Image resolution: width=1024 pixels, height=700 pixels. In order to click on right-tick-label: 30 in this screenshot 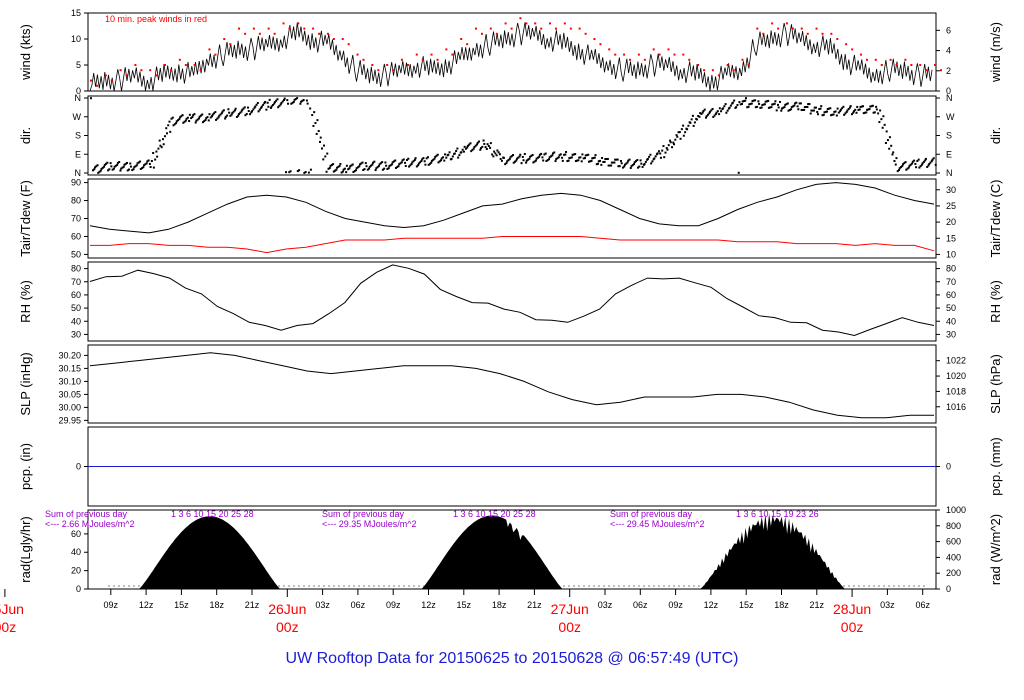, I will do `click(951, 334)`.